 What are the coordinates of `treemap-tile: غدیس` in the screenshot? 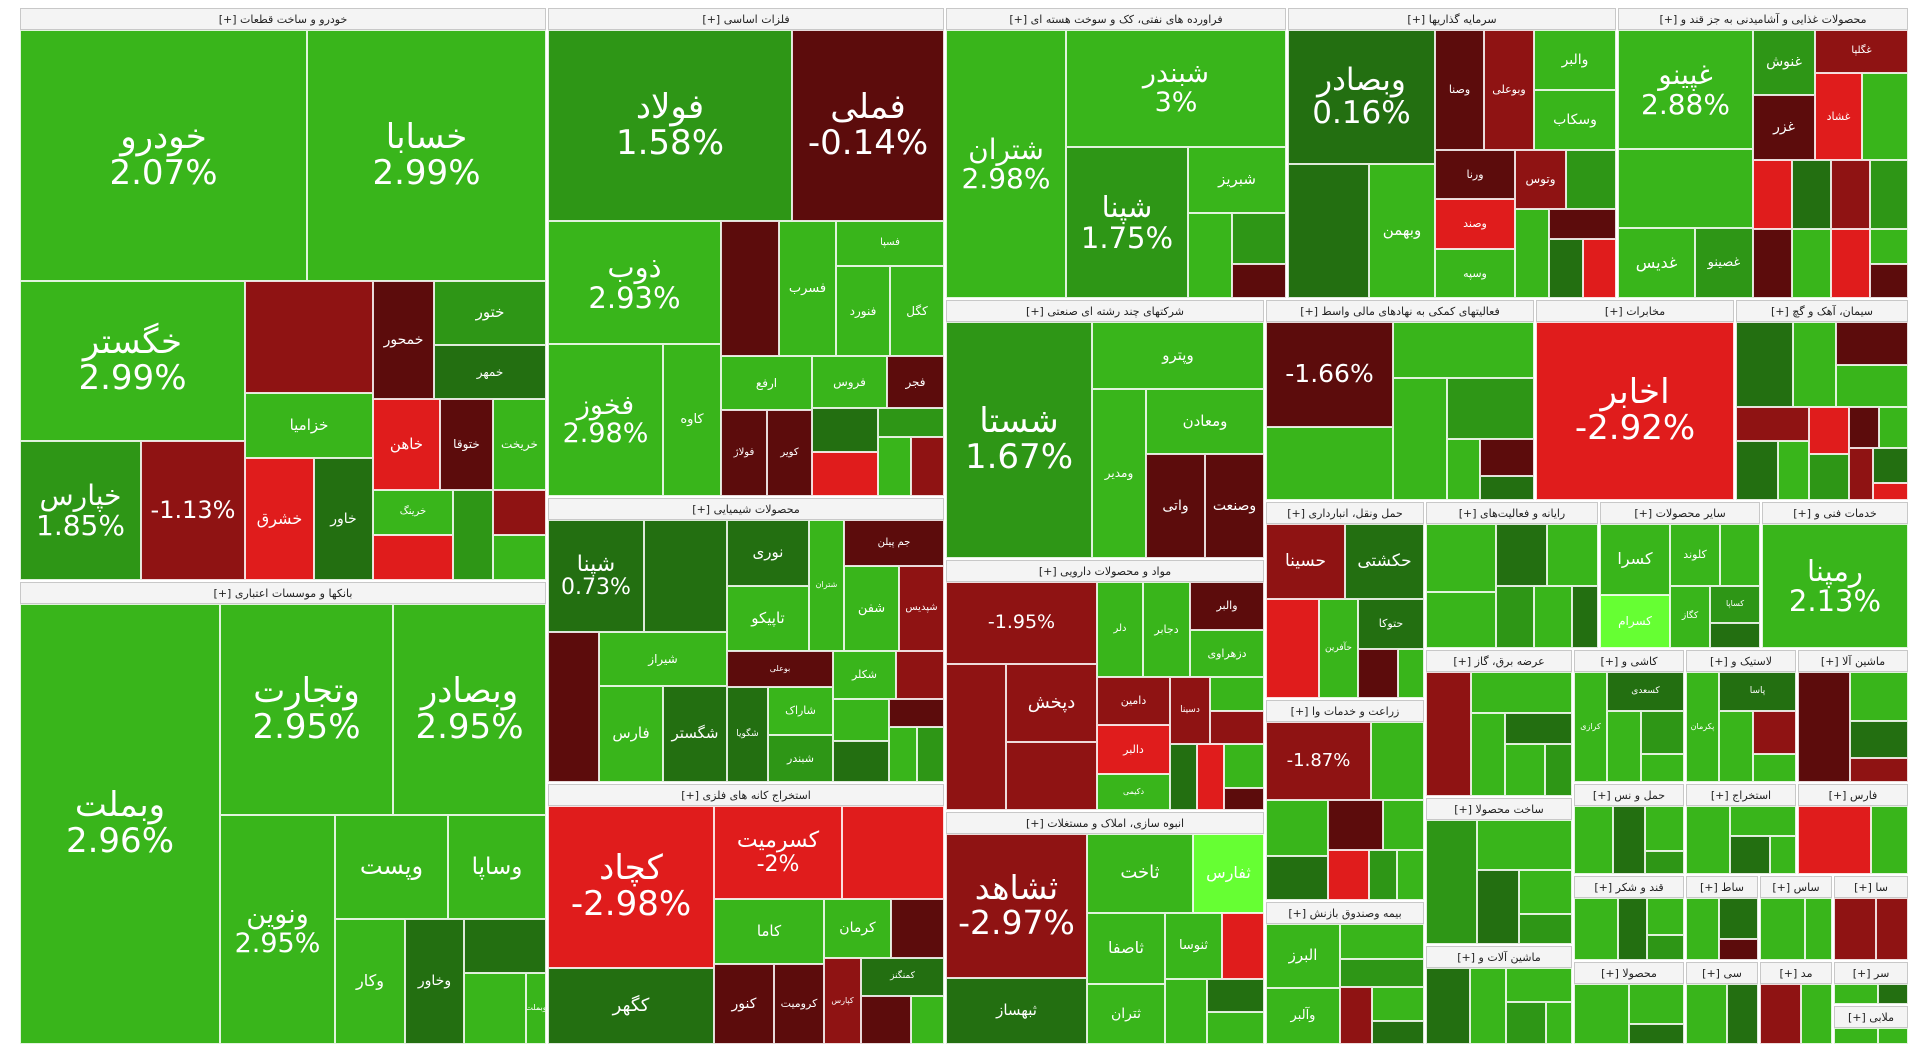 It's located at (1656, 263).